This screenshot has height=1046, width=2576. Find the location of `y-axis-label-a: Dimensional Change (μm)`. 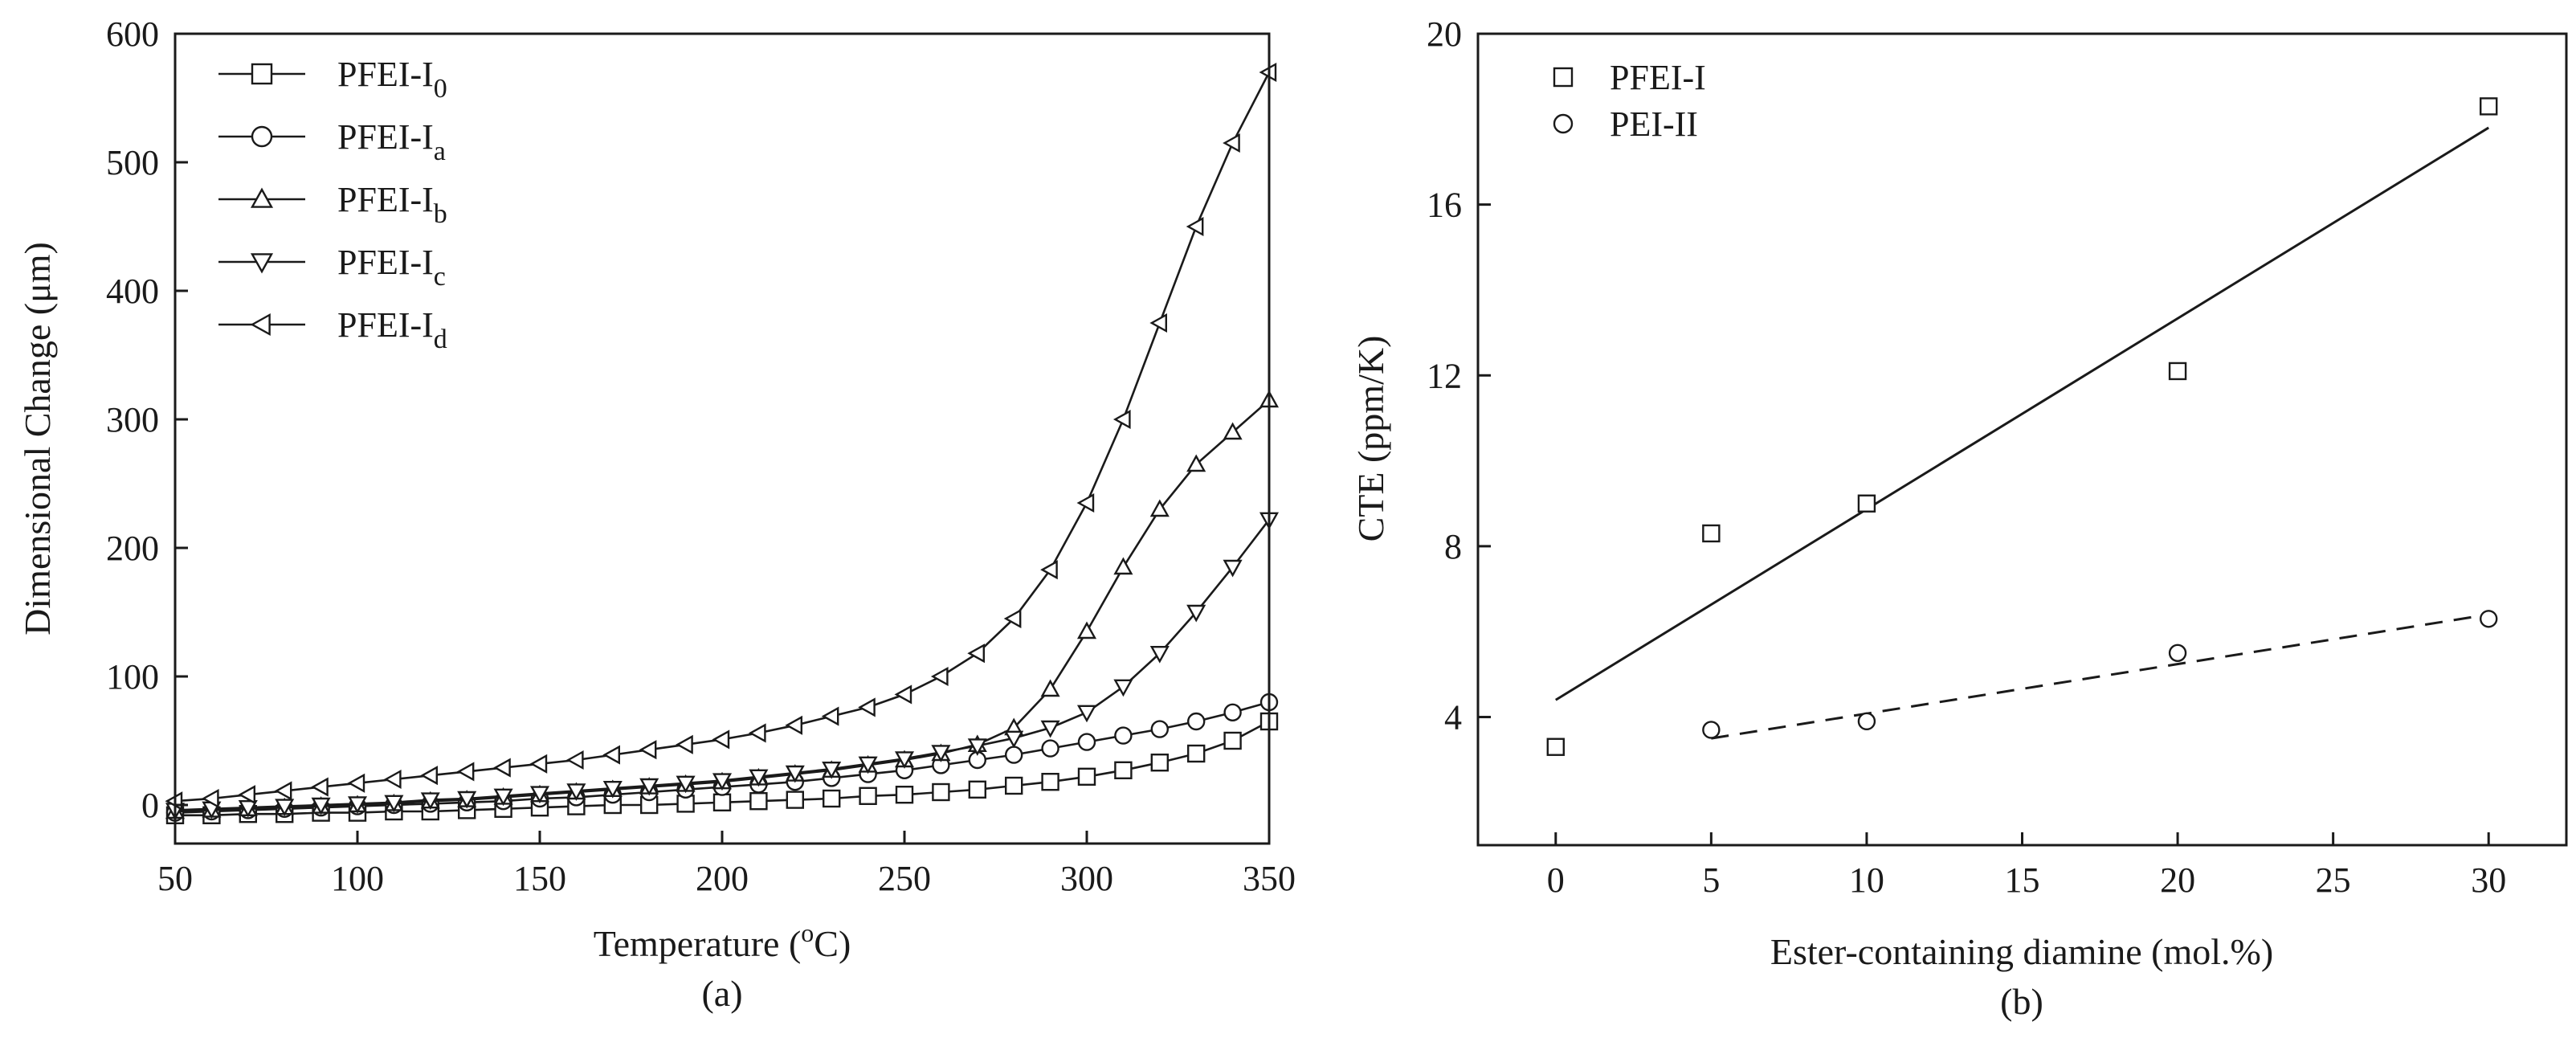

y-axis-label-a: Dimensional Change (μm) is located at coordinates (37, 439).